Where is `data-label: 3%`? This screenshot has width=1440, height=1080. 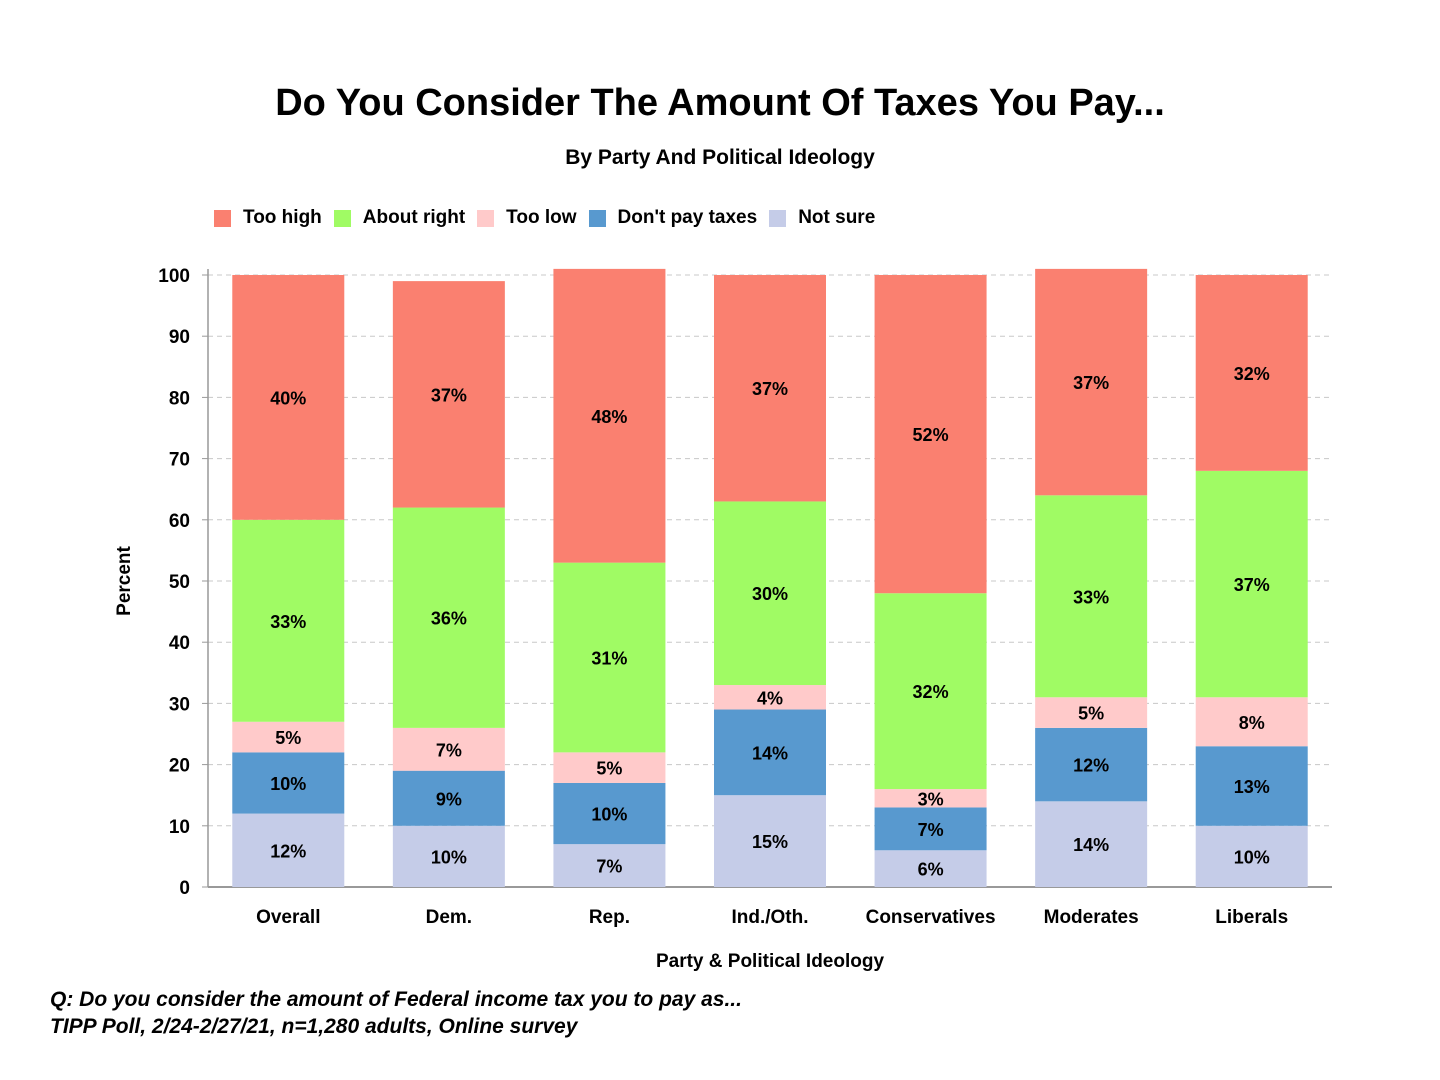
data-label: 3% is located at coordinates (931, 799).